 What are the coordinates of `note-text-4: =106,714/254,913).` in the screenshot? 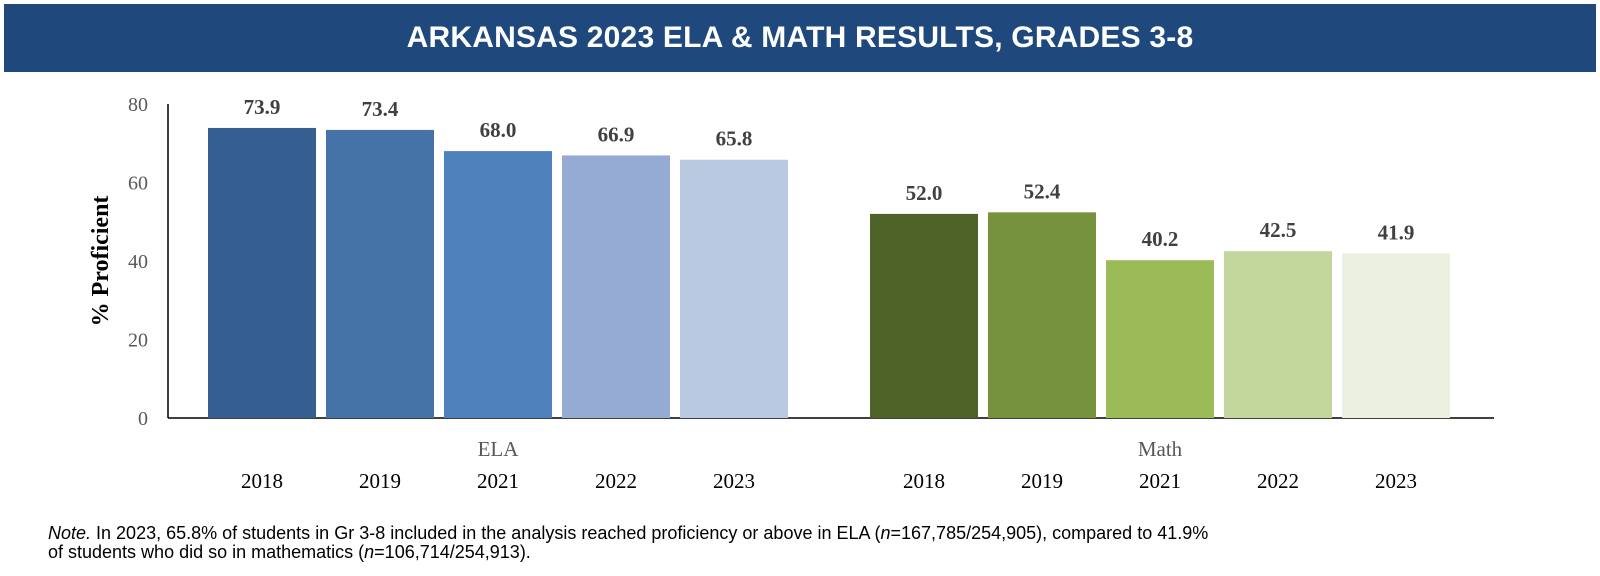 It's located at (452, 552).